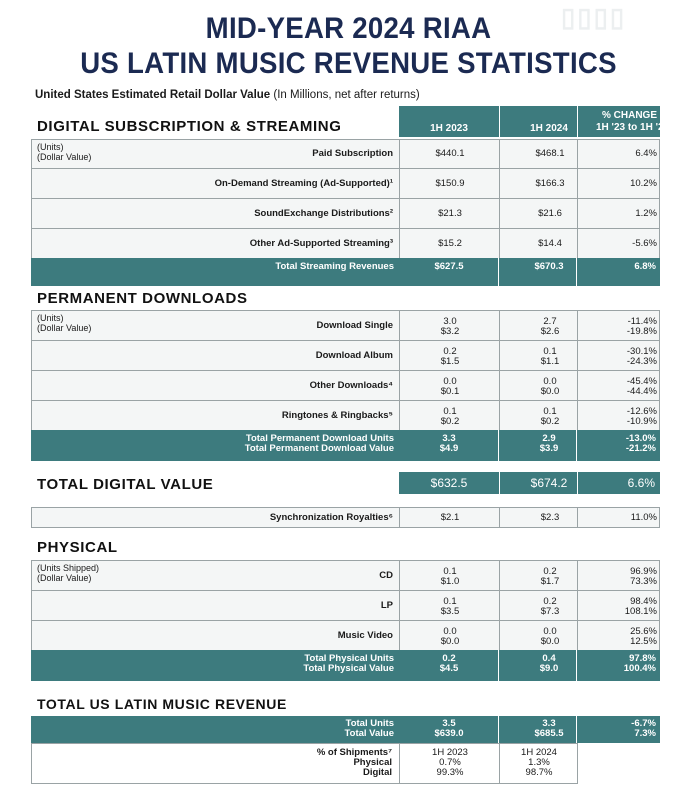 This screenshot has height=810, width=697. What do you see at coordinates (641, 416) in the screenshot?
I see `row-pct: -12.6% -10.9%` at bounding box center [641, 416].